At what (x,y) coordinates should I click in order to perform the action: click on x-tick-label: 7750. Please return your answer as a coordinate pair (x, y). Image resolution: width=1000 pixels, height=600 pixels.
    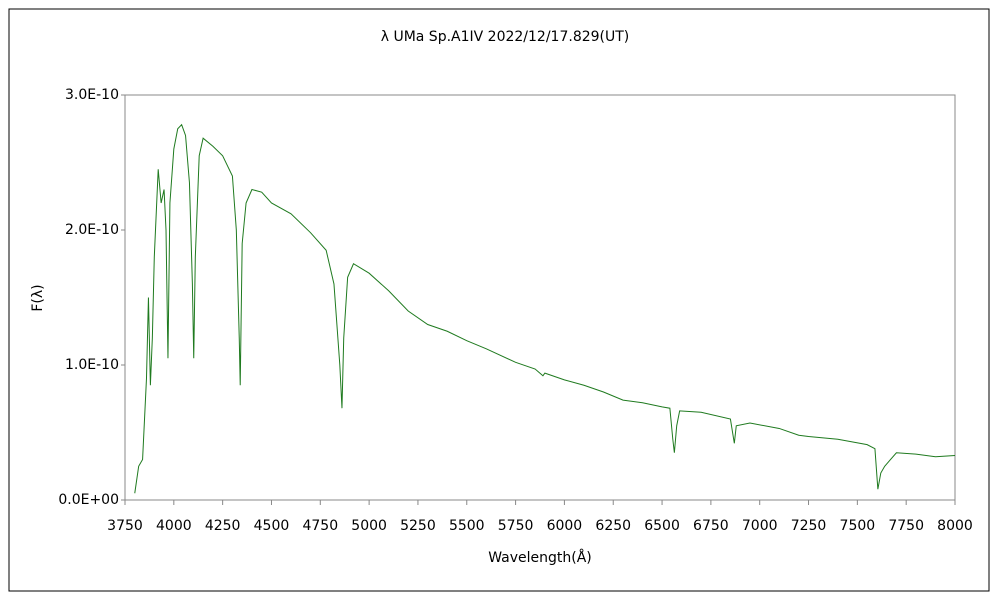
    Looking at the image, I should click on (906, 526).